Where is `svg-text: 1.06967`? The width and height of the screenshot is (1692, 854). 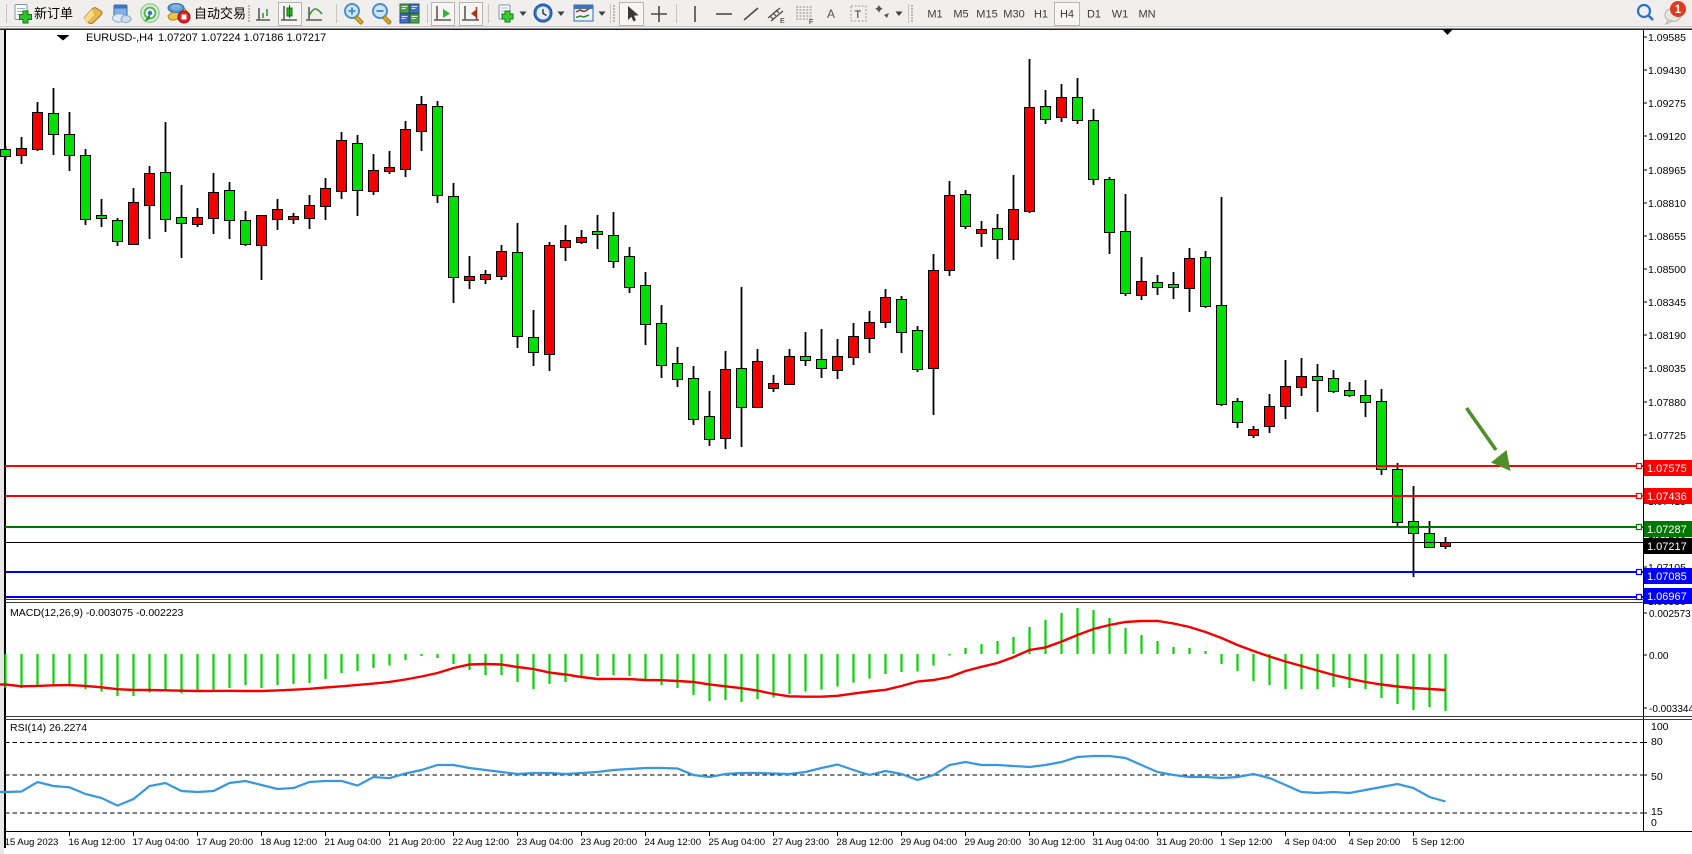 svg-text: 1.06967 is located at coordinates (1667, 597).